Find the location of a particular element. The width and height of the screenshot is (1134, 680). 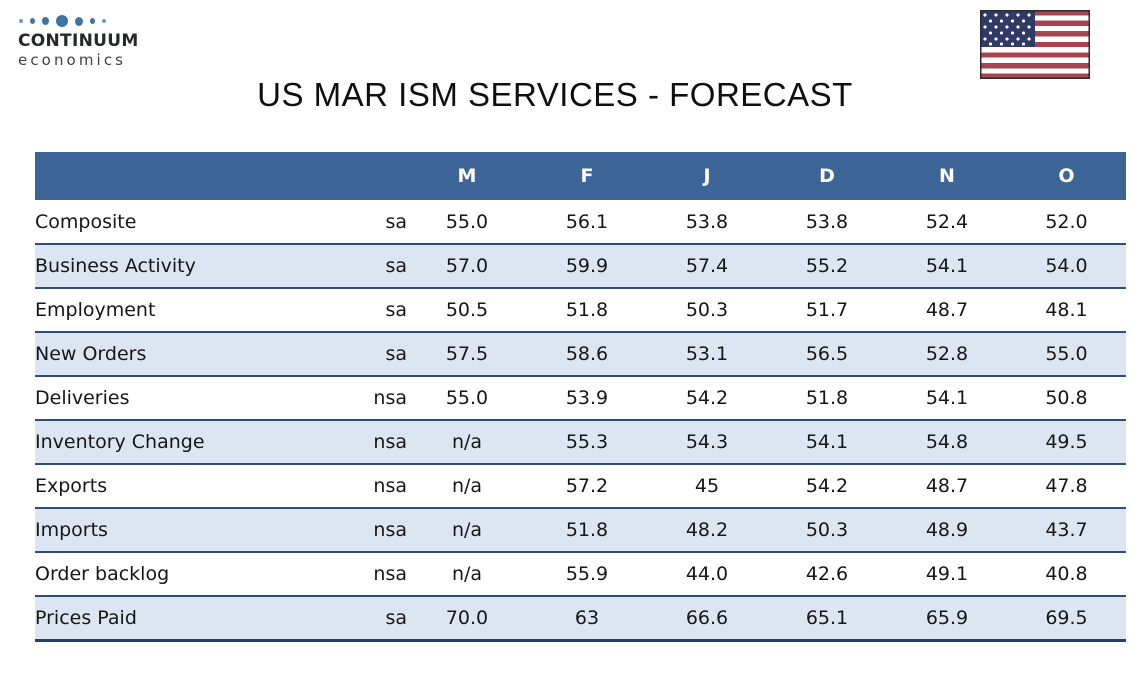

value-cell: 55.3 is located at coordinates (587, 442).